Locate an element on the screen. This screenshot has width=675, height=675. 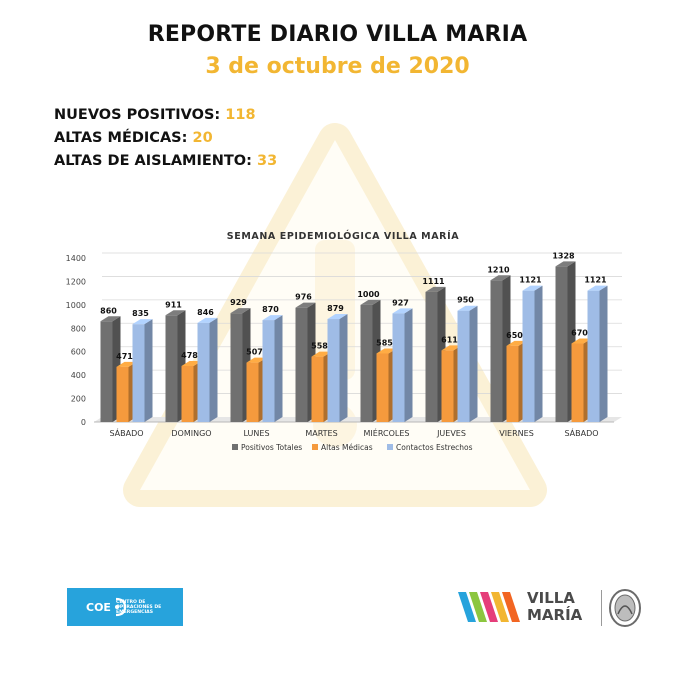
coe-acronym: COE is located at coordinates (98, 607).